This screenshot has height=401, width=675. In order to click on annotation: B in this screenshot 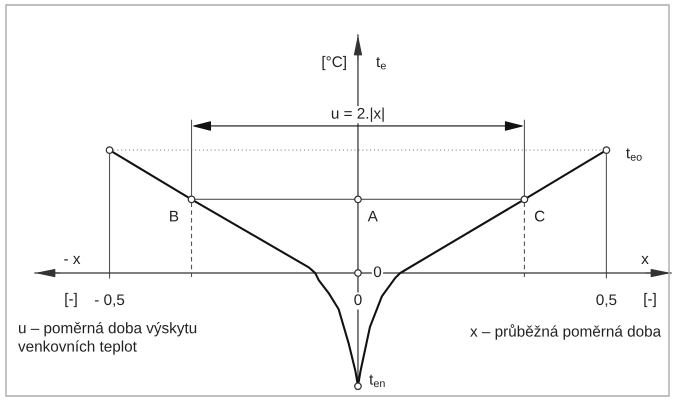, I will do `click(174, 216)`.